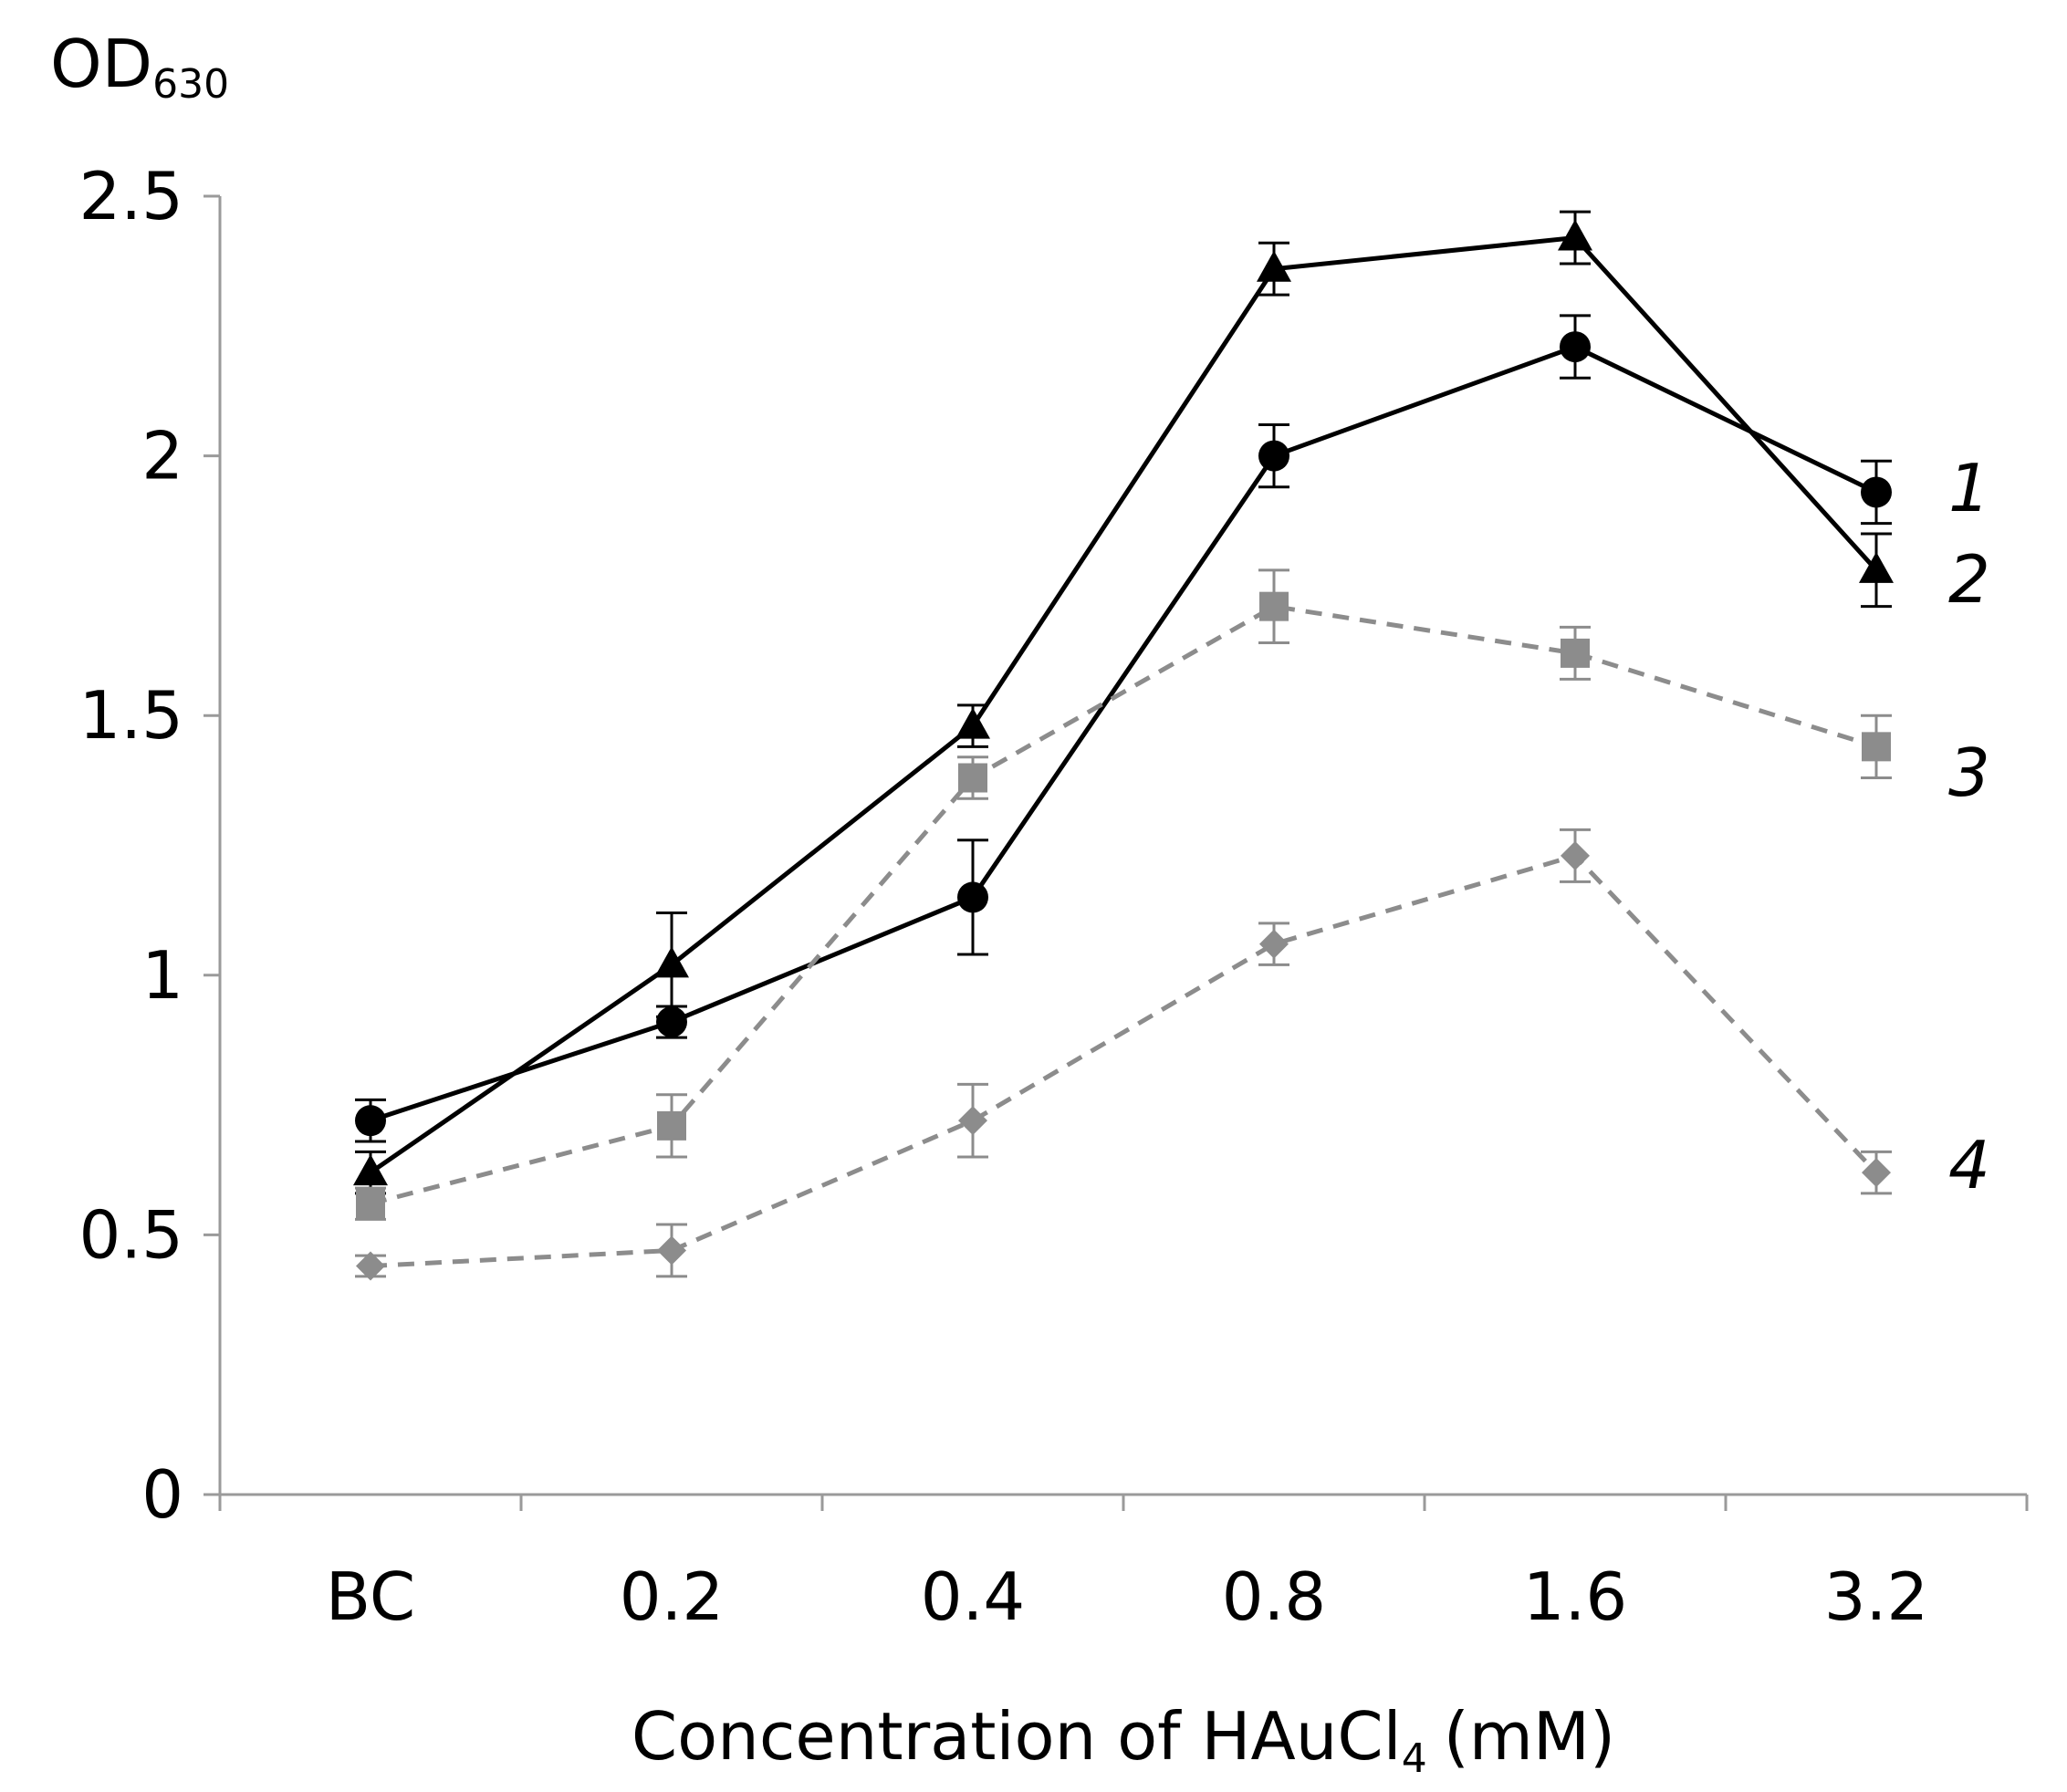 The image size is (2067, 1792). What do you see at coordinates (1414, 1758) in the screenshot?
I see `x-axis-title-subscript: 4` at bounding box center [1414, 1758].